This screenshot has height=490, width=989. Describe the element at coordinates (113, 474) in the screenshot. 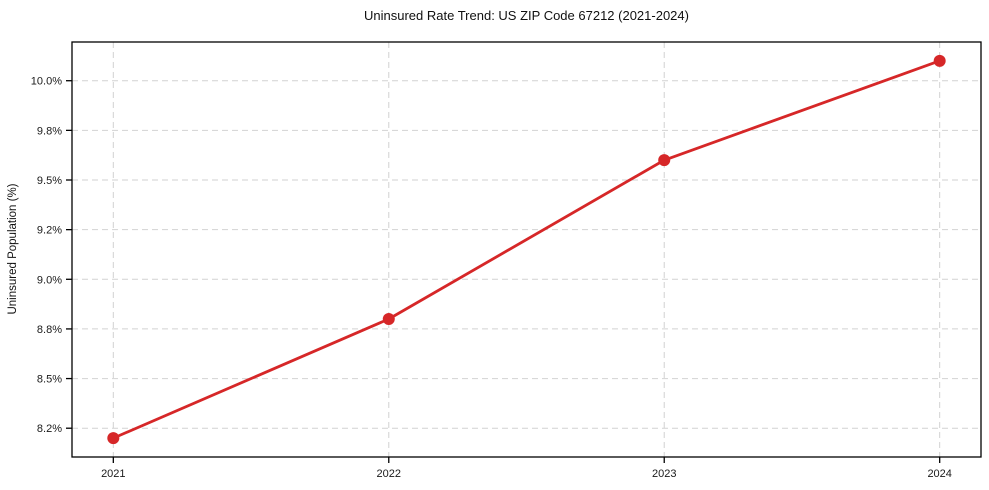

I see `x-tick-label: 2021` at that location.